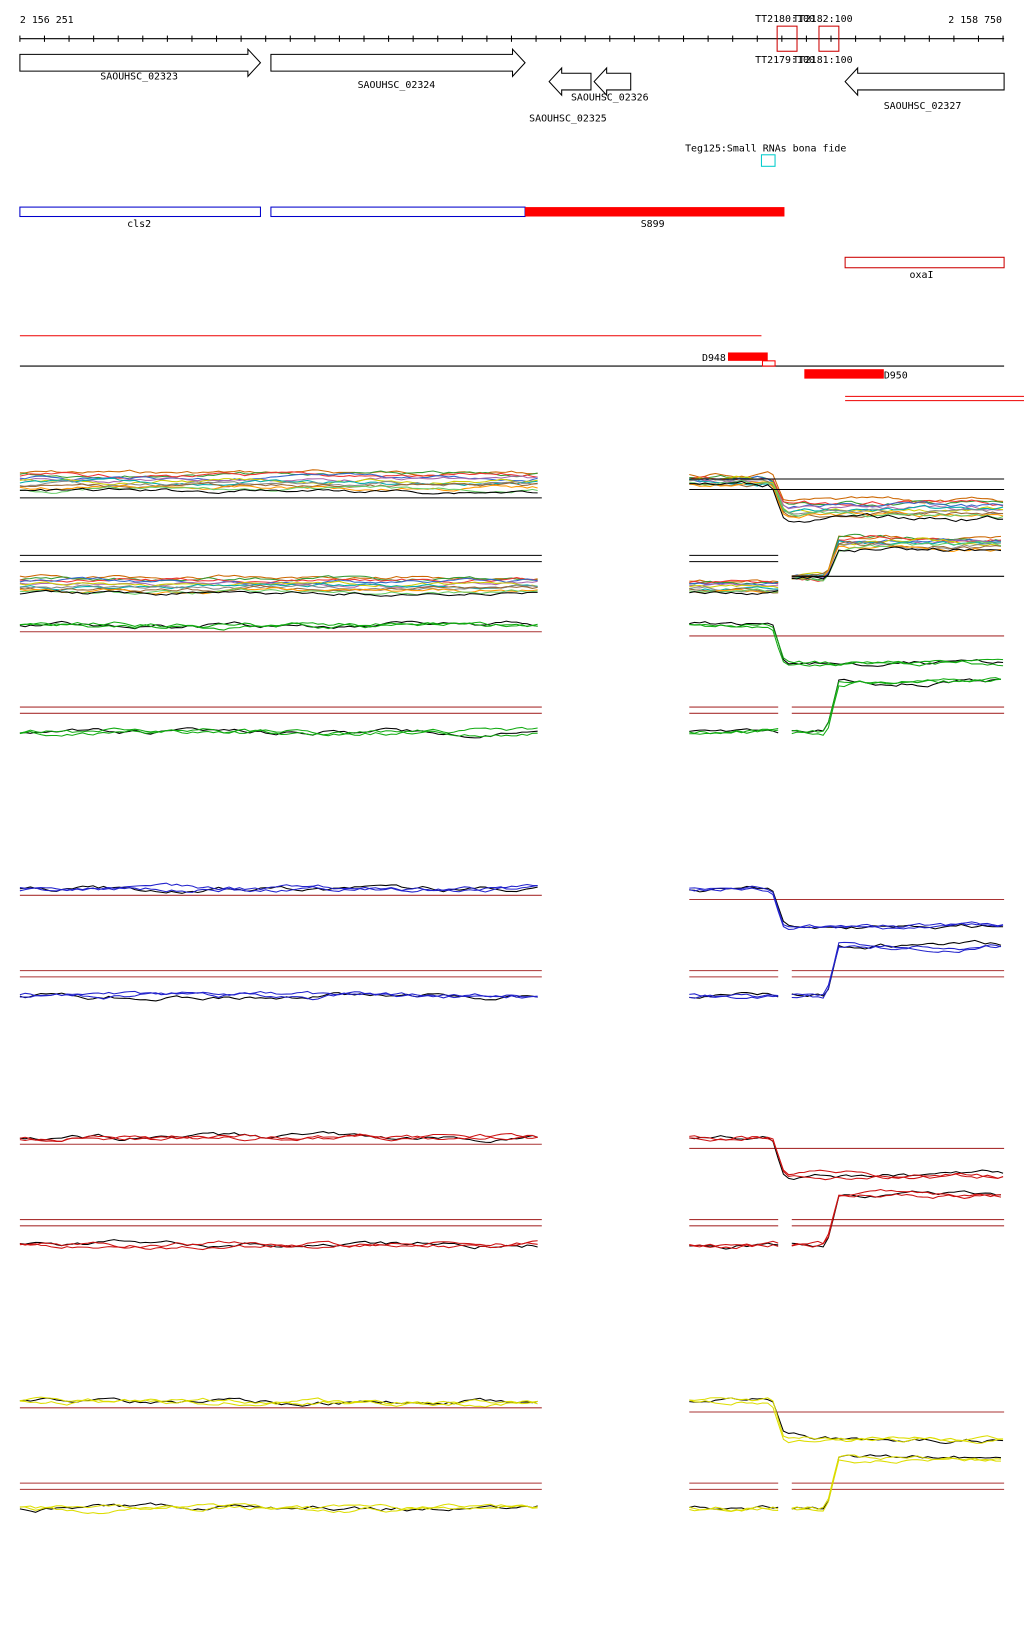 Image resolution: width=1024 pixels, height=1645 pixels. What do you see at coordinates (896, 376) in the screenshot?
I see `segment-label: D950` at bounding box center [896, 376].